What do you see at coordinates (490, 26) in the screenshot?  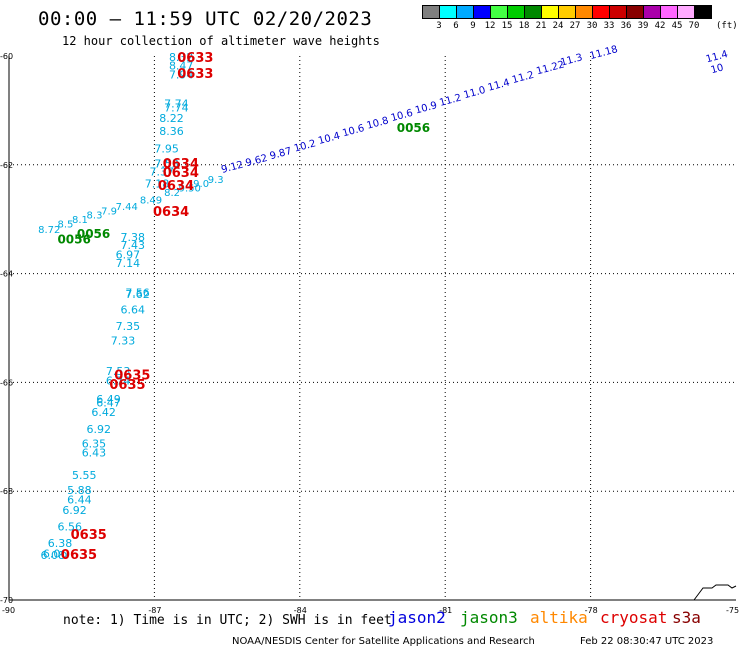 I see `color-legend-tick: 12` at bounding box center [490, 26].